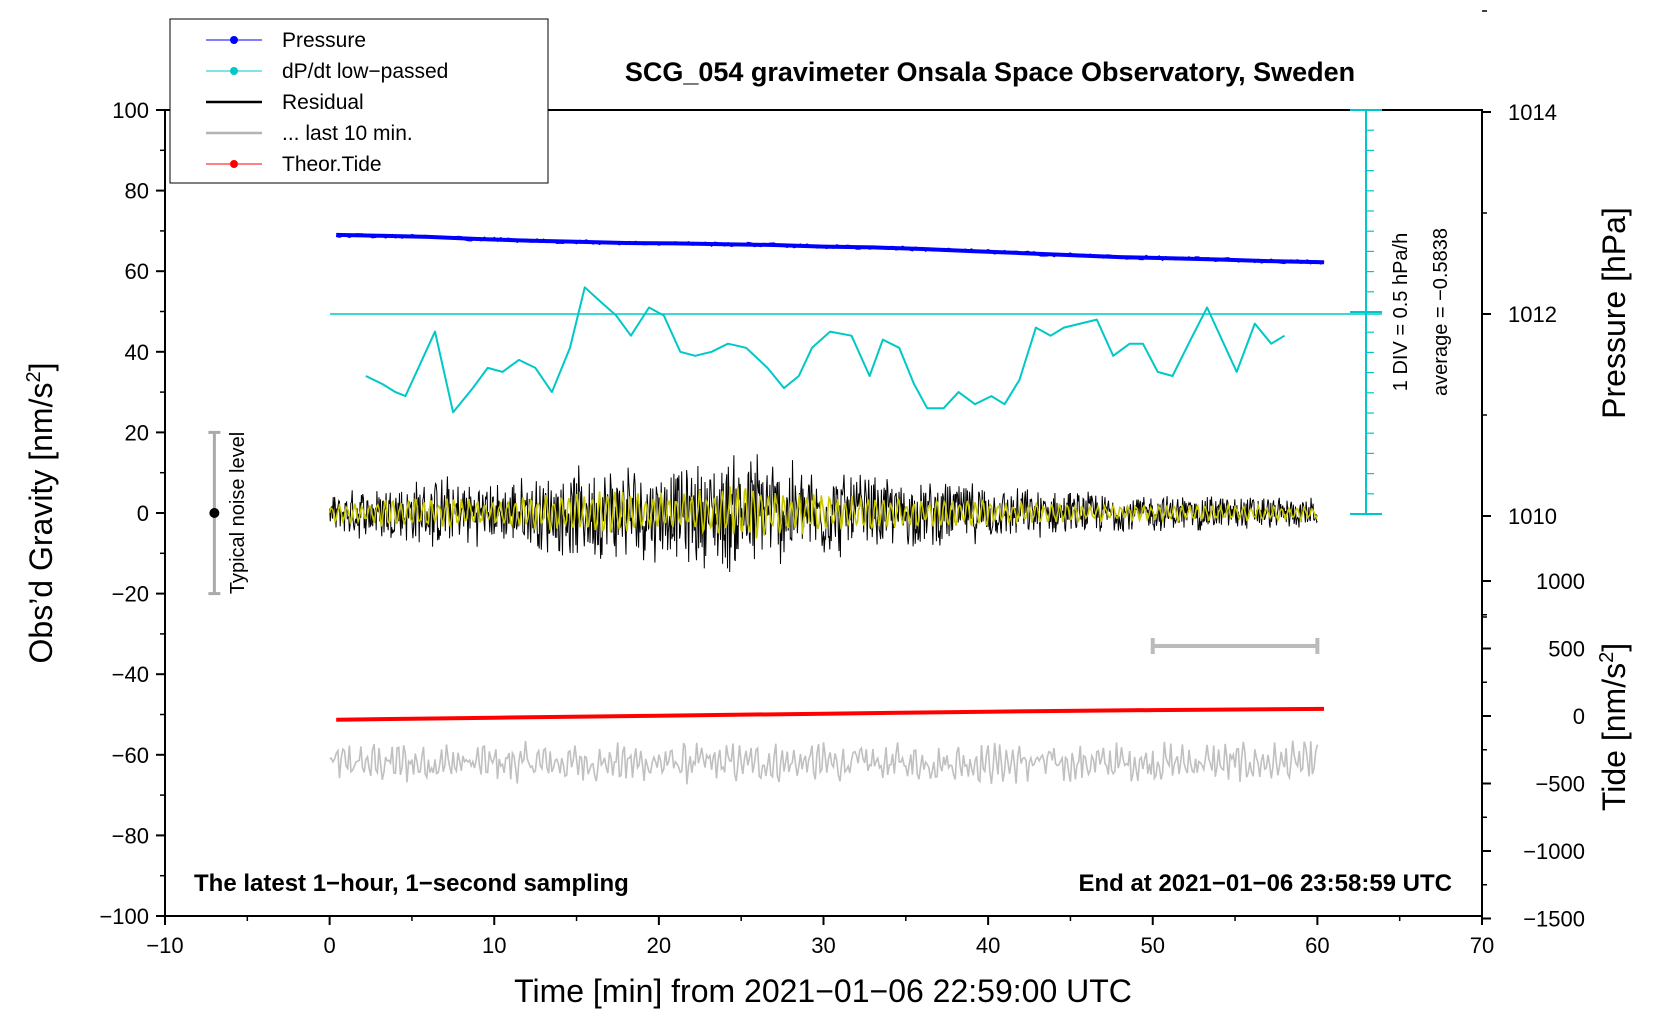 The image size is (1660, 1020). Describe the element at coordinates (1579, 716) in the screenshot. I see `tide-tick-label: 0` at that location.